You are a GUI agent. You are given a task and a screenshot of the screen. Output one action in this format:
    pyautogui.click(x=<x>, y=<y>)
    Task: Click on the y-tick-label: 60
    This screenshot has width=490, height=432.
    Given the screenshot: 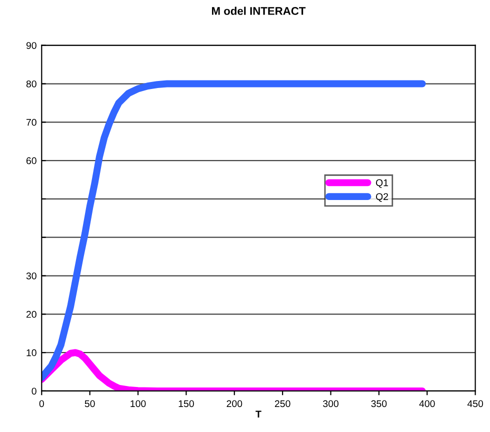 What is the action you would take?
    pyautogui.click(x=31, y=160)
    